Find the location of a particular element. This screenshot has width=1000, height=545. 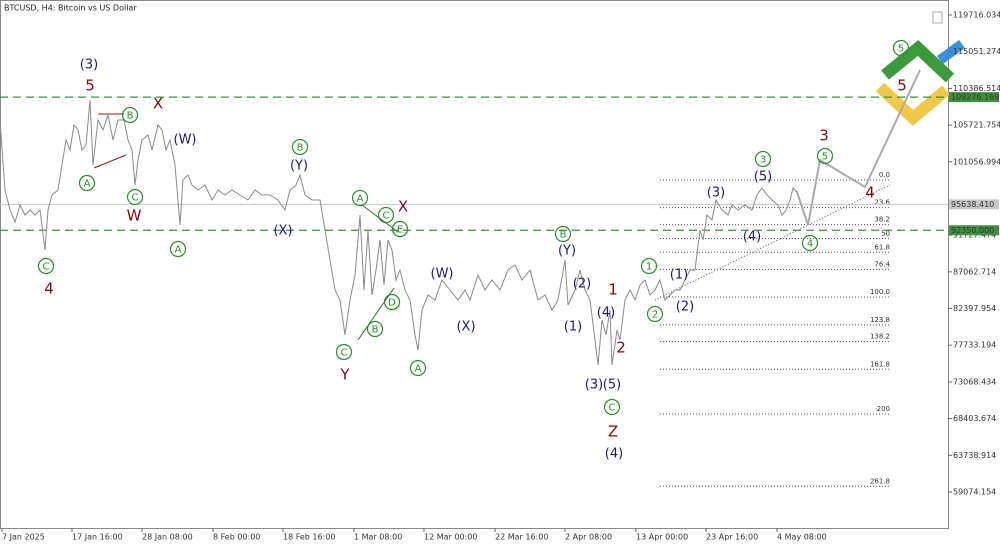

price-line is located at coordinates (858, 147).